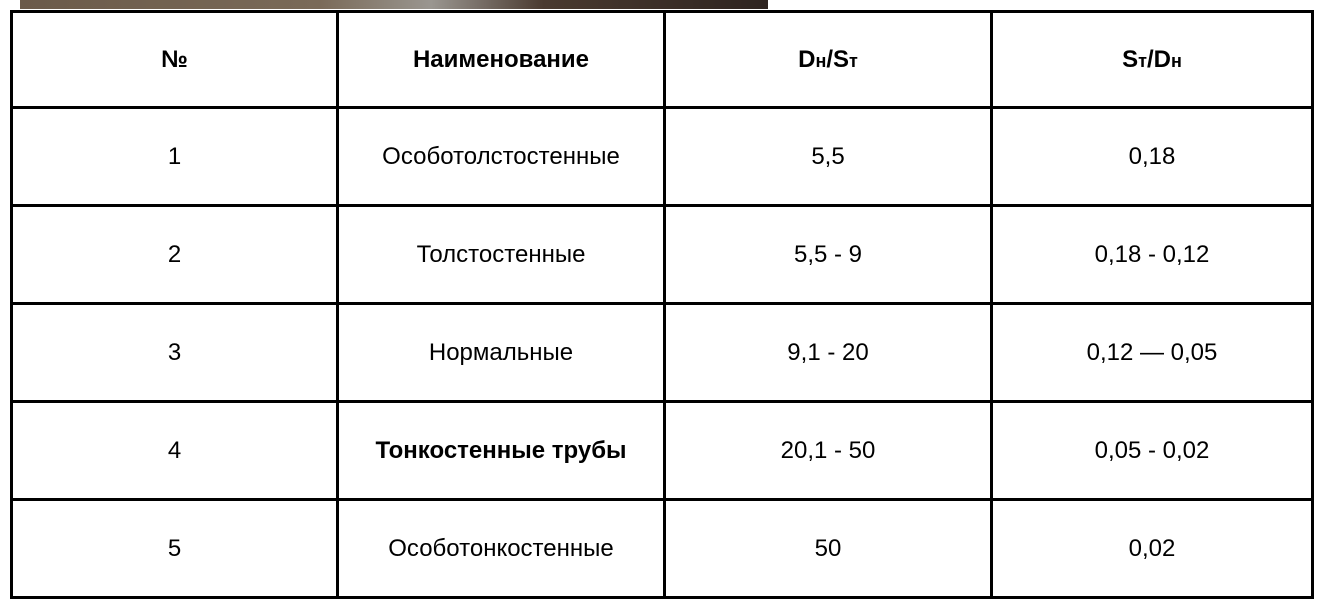 The image size is (1320, 606). Describe the element at coordinates (174, 254) in the screenshot. I see `cell-num: 2` at that location.